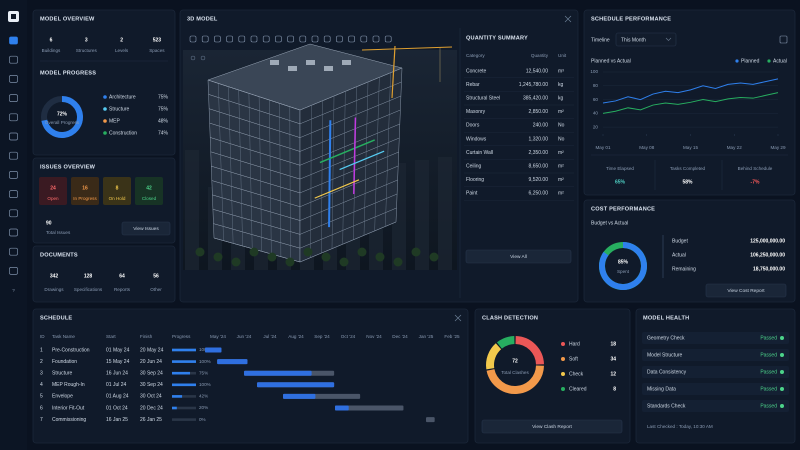  I want to click on legend-name: Soft, so click(574, 359).